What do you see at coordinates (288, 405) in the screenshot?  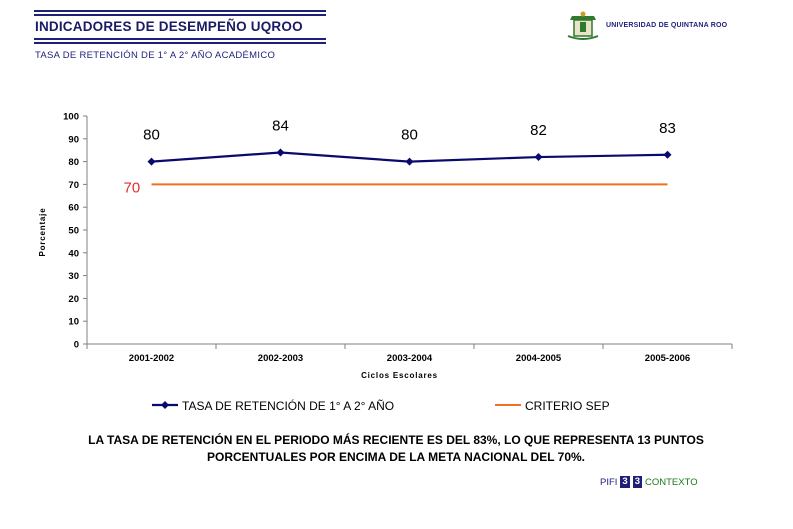 I see `legend-retention-label: TASA DE RETENCIÓN DE 1° A 2° AÑO` at bounding box center [288, 405].